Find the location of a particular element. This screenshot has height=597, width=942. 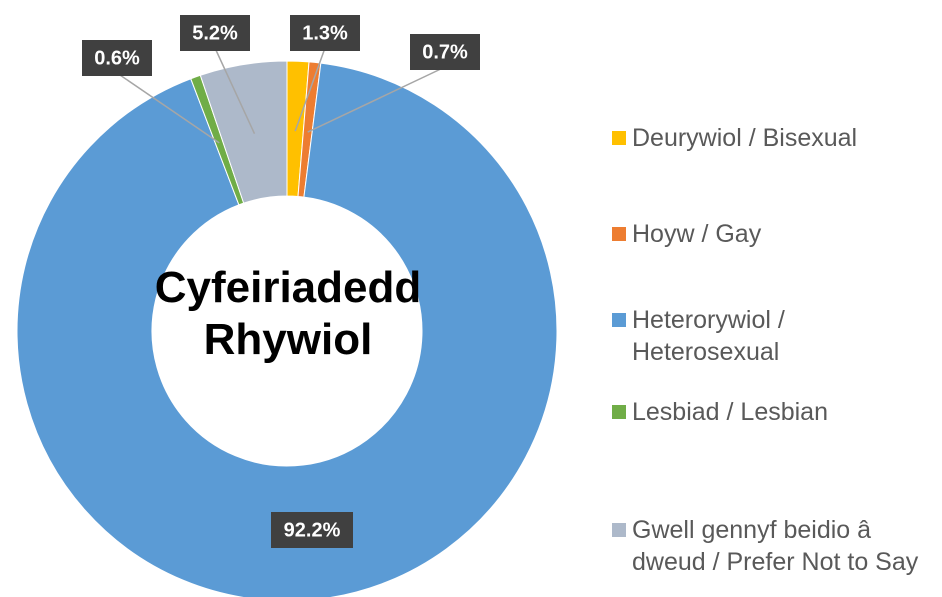

value-label: 0.6% is located at coordinates (117, 58).